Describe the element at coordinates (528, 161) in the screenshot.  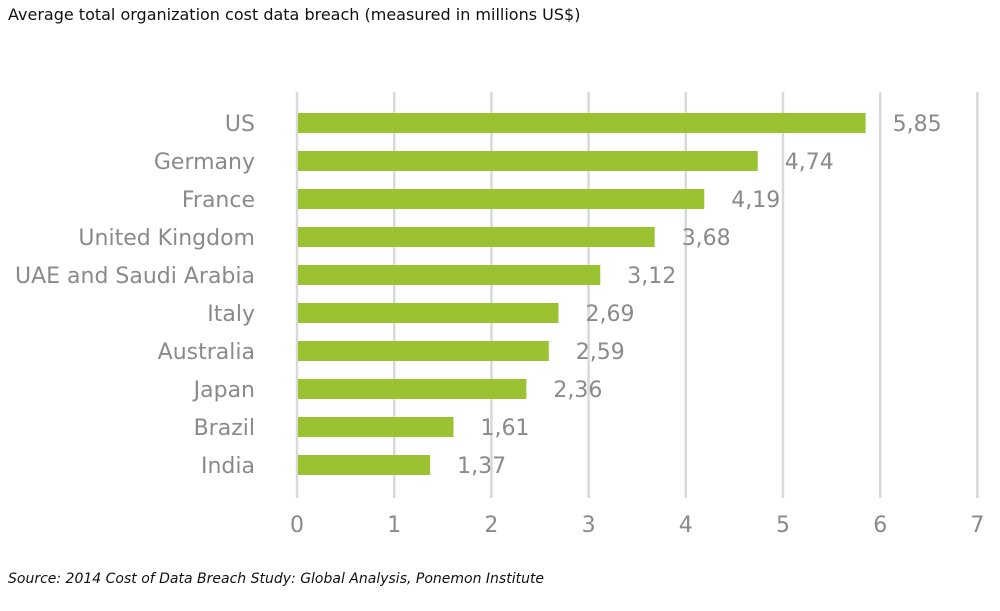
I see `bar-germany` at that location.